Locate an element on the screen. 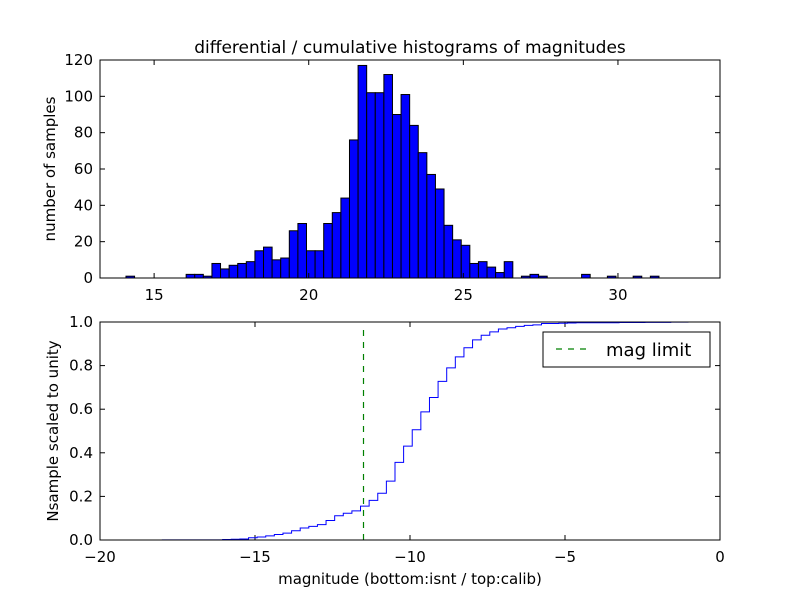 The height and width of the screenshot is (600, 800). top-y-tick-label: 80 is located at coordinates (83, 133).